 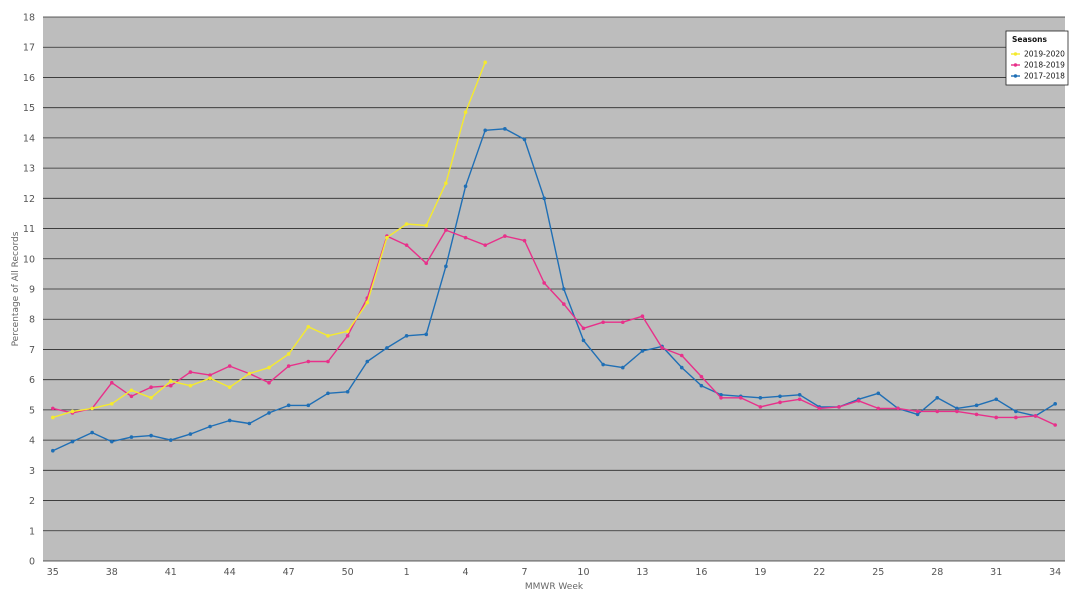 What do you see at coordinates (701, 572) in the screenshot?
I see `x-tick-label: 16` at bounding box center [701, 572].